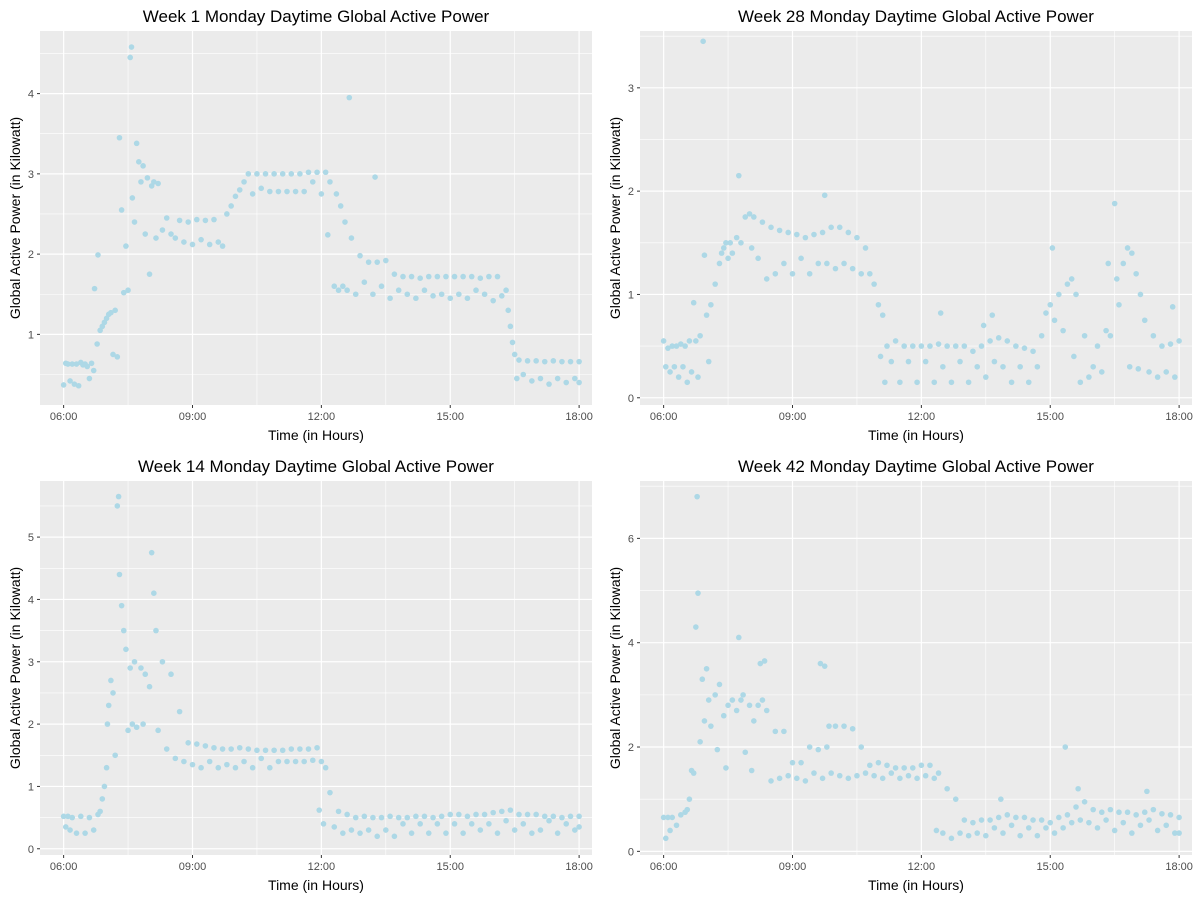 This screenshot has height=900, width=1200. Describe the element at coordinates (664, 417) in the screenshot. I see `x-tick-label: 06:00` at that location.